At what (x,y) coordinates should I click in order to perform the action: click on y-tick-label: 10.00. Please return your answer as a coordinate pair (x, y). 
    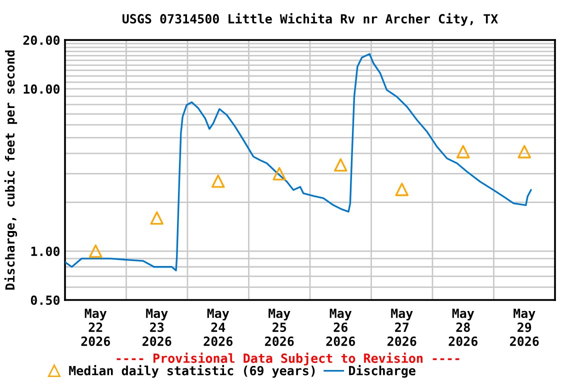
    Looking at the image, I should click on (42, 89).